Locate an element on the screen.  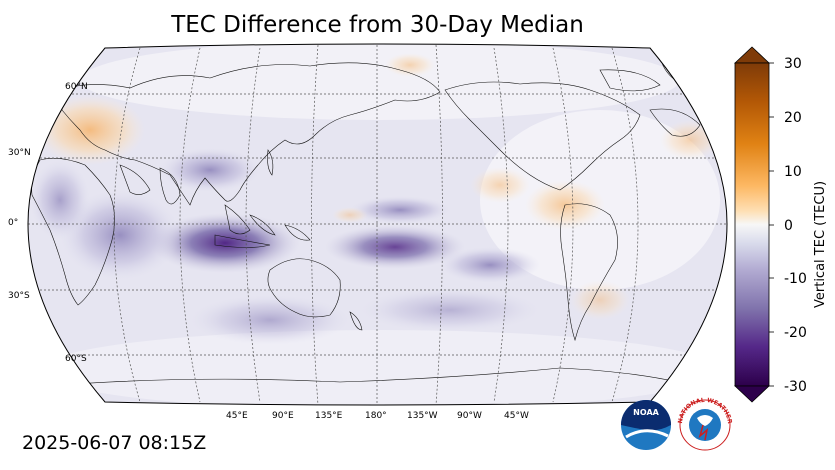
colorbar-tick: 10 is located at coordinates (793, 172).